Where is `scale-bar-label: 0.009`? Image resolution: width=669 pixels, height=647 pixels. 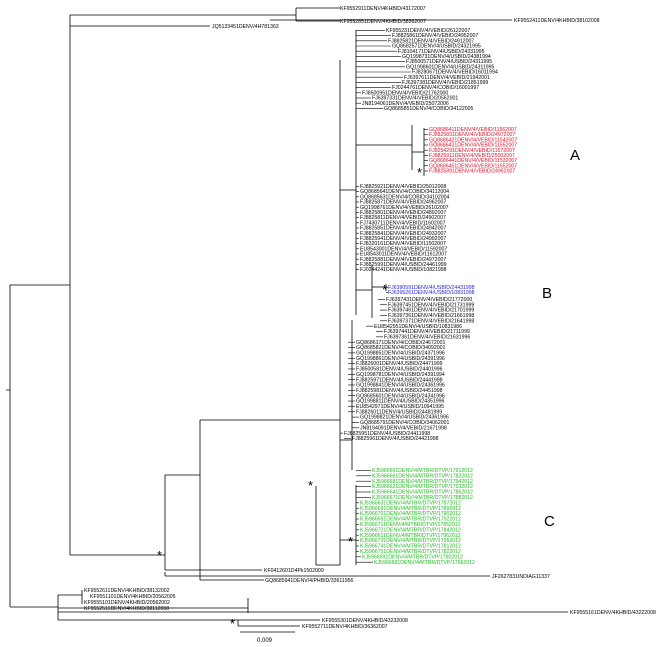
scale-bar-label: 0.009 is located at coordinates (265, 641).